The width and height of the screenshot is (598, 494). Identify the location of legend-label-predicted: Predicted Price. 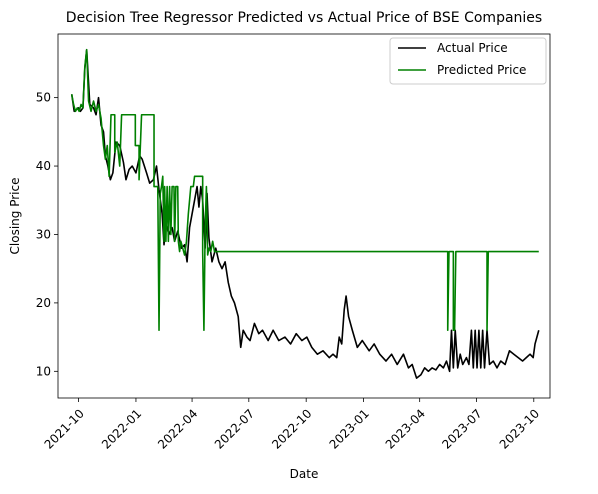
(481, 70).